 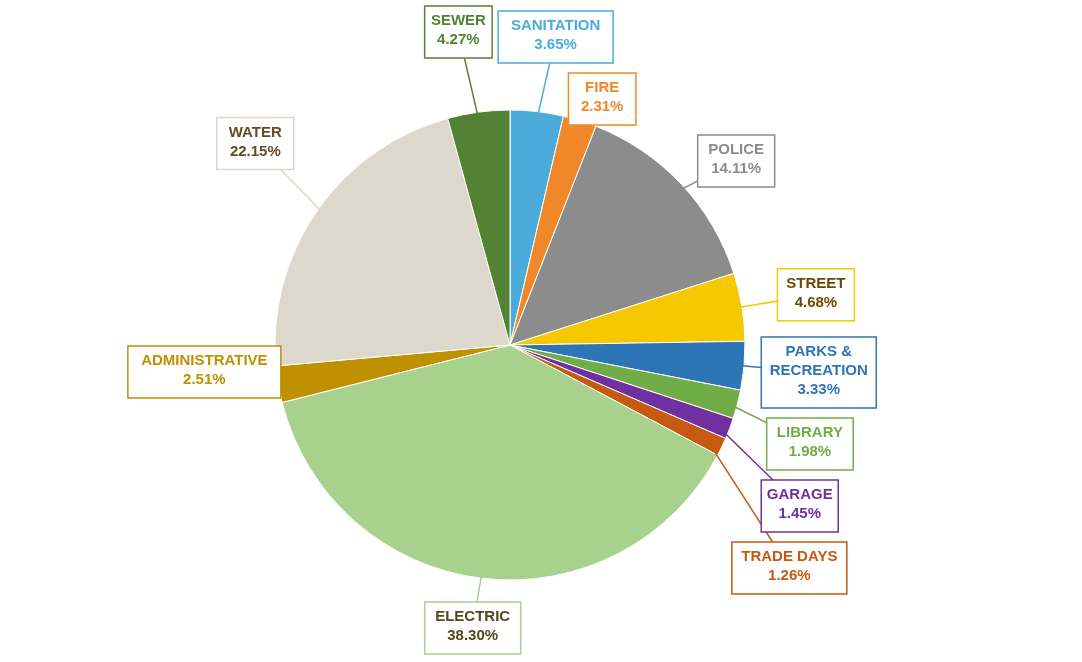 I want to click on slice-label: SANITATION, so click(x=555, y=25).